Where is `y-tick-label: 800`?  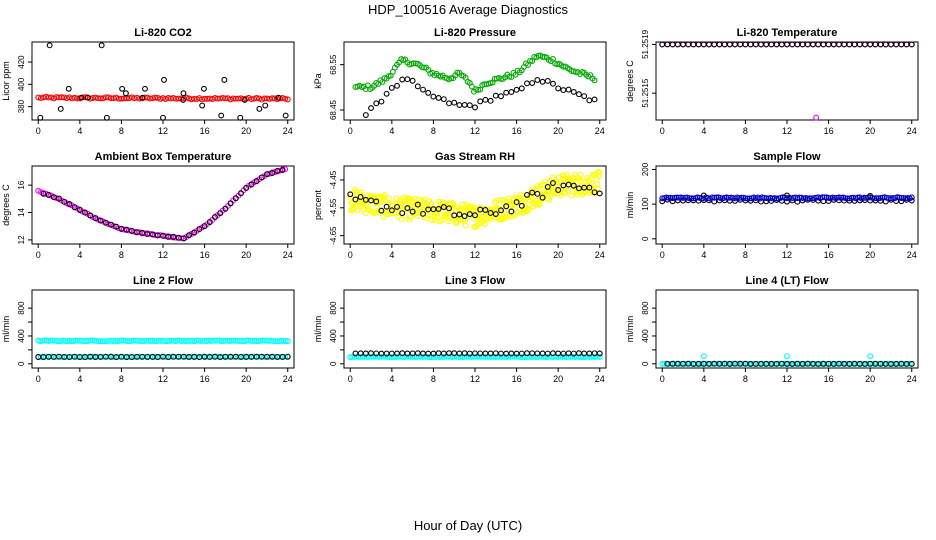 y-tick-label: 800 is located at coordinates (333, 308).